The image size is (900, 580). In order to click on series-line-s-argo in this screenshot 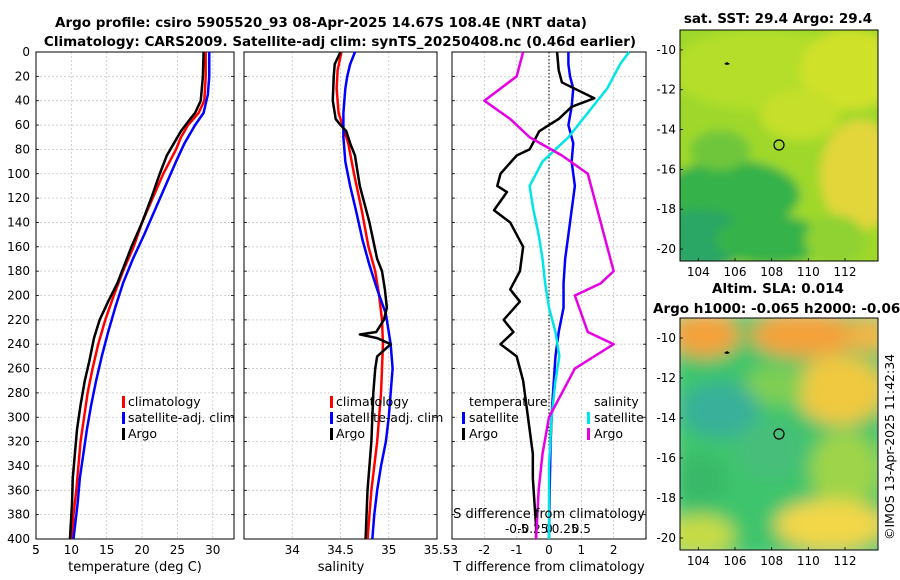, I will do `click(549, 295)`.